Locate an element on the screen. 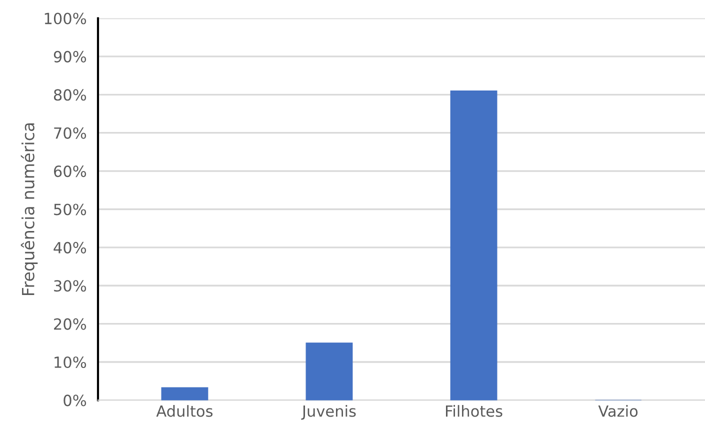 Image resolution: width=705 pixels, height=435 pixels. y-tick-label: 70% is located at coordinates (70, 133).